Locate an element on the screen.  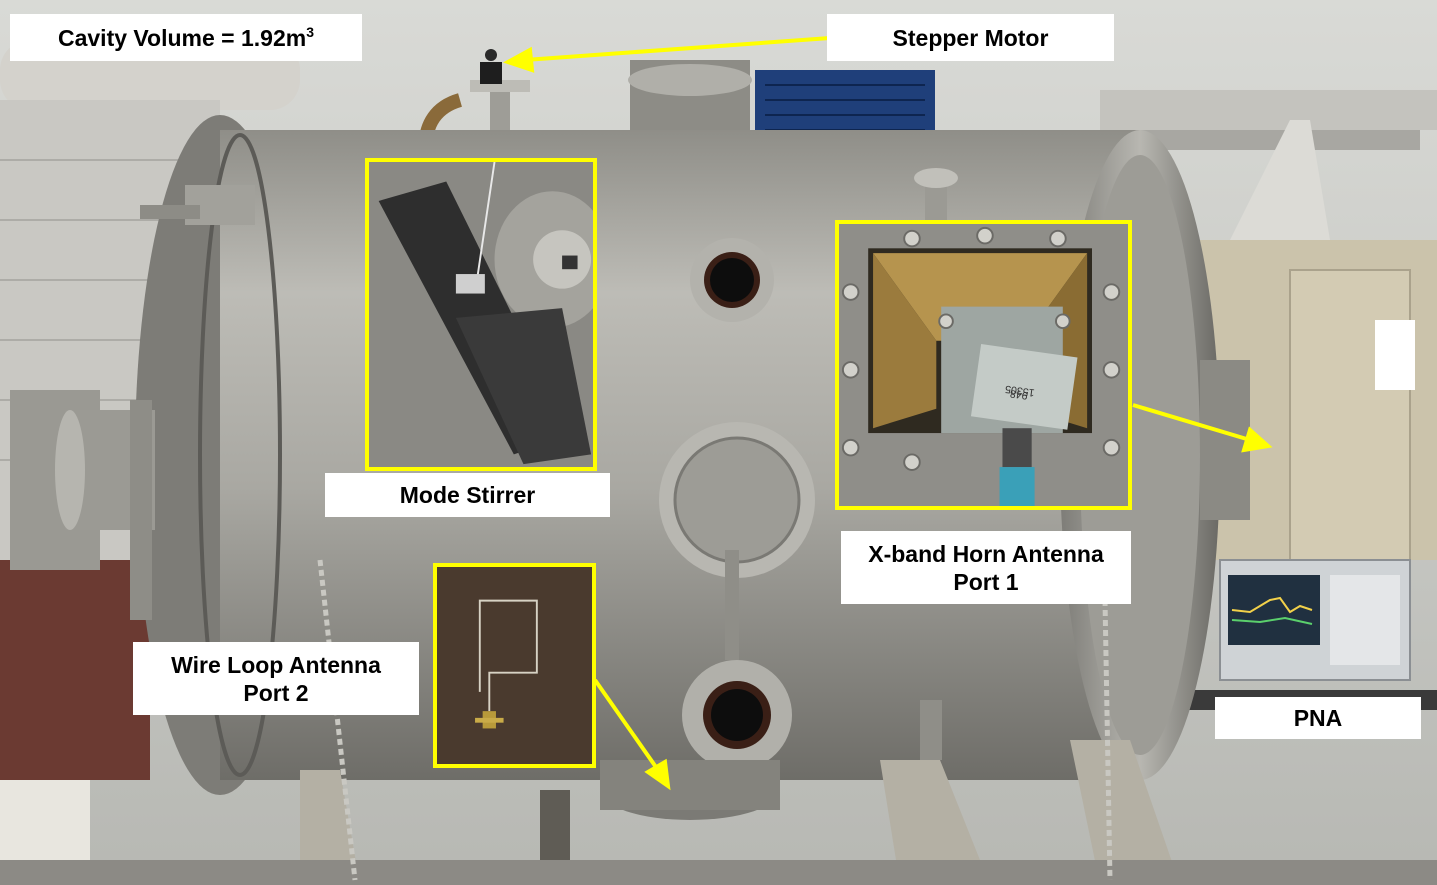
pna-label: PNA is located at coordinates (1318, 718).